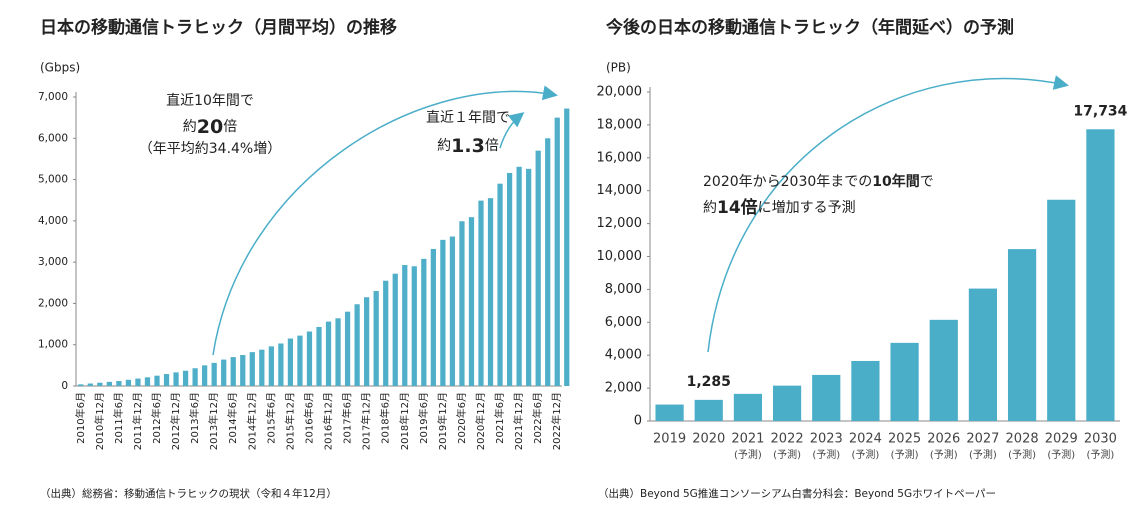 This screenshot has height=508, width=1132. Describe the element at coordinates (512, 130) in the screenshot. I see `arrow` at that location.